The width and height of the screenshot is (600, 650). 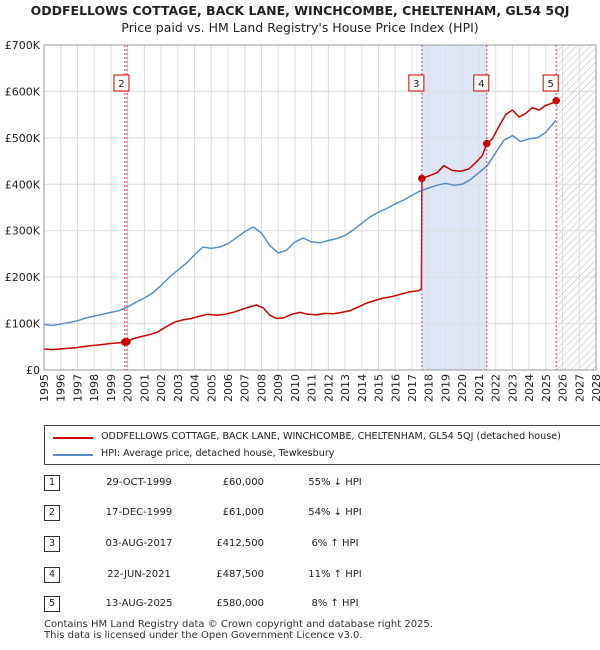 I want to click on x-tick-label: 2024, so click(x=529, y=388).